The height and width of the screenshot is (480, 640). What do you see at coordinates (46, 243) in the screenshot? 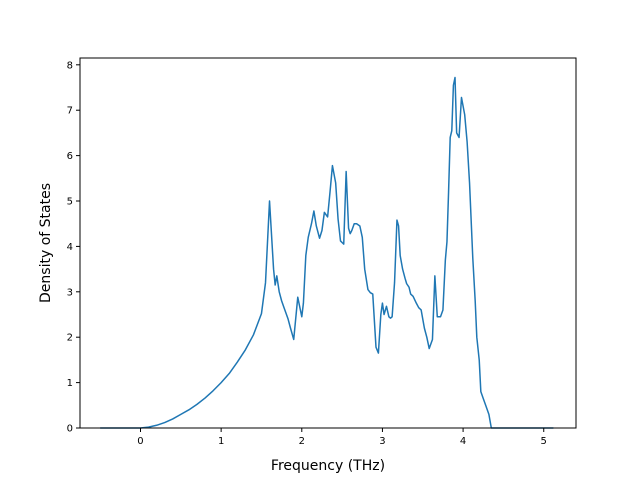
I see `y-axis-label: Density of States` at bounding box center [46, 243].